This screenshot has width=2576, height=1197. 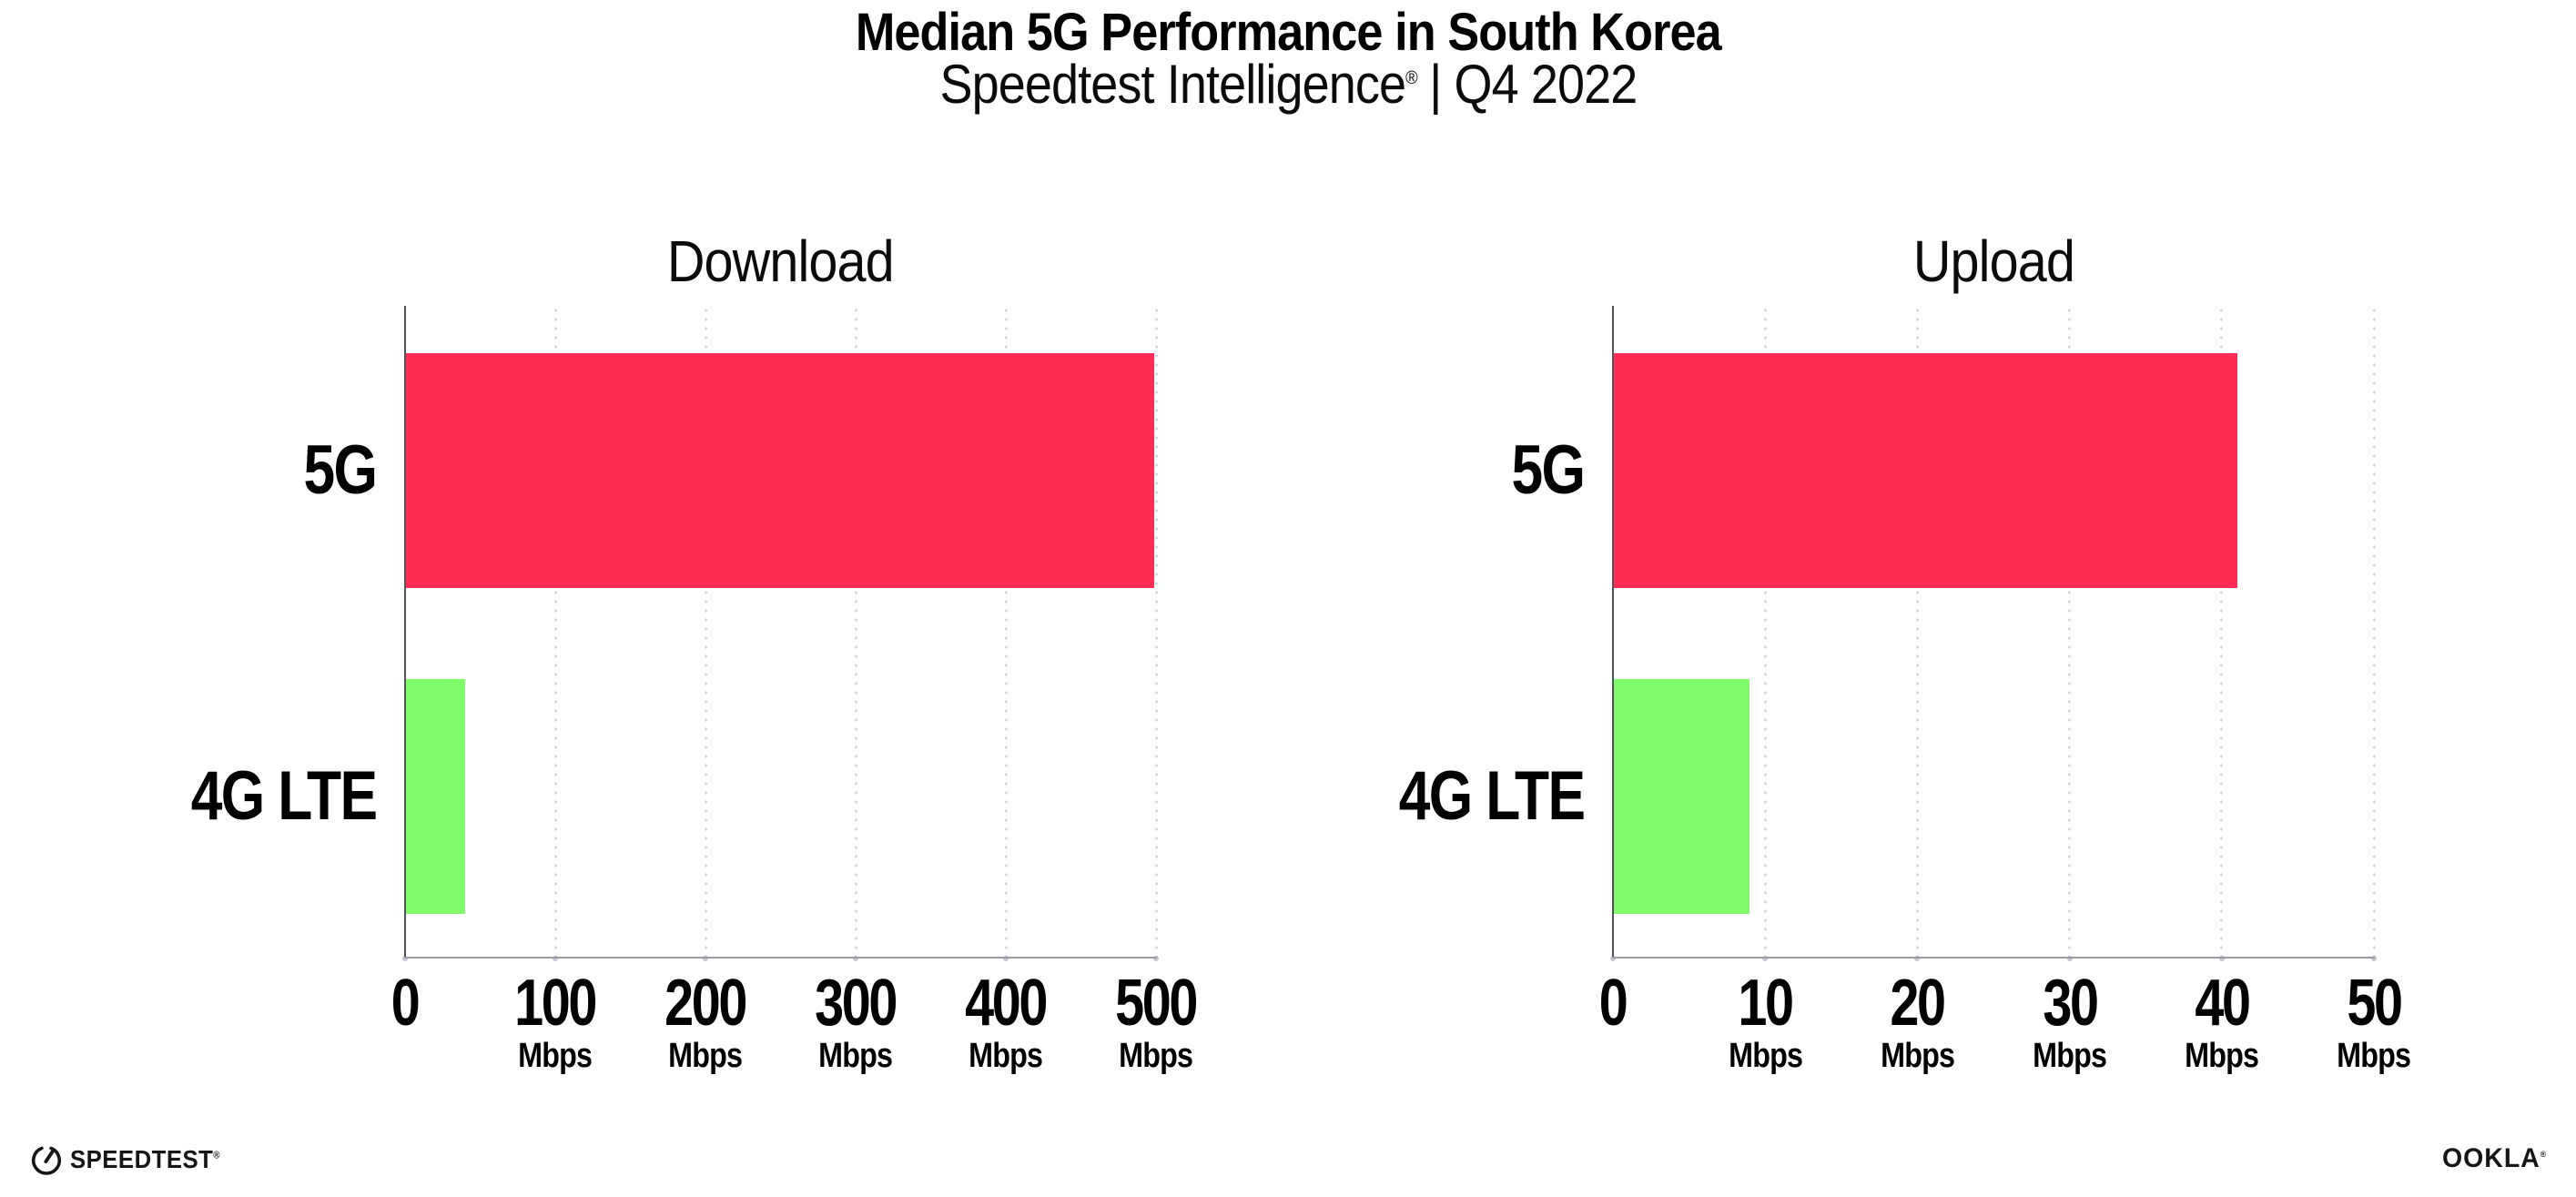 I want to click on x-tick-unit-300: Mbps, so click(x=855, y=1056).